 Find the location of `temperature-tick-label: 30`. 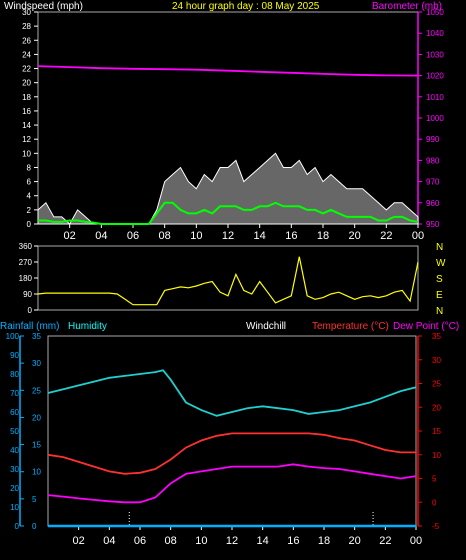

temperature-tick-label: 30 is located at coordinates (436, 360).